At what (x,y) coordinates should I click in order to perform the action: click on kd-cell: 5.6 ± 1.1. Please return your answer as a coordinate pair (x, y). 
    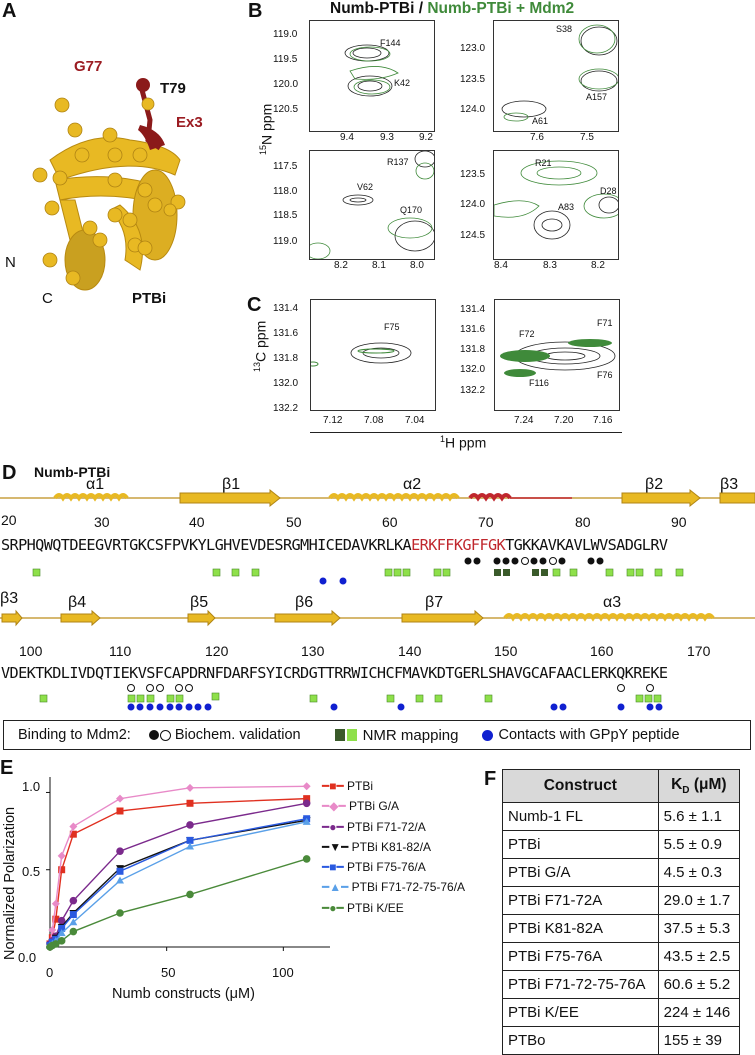
    Looking at the image, I should click on (699, 816).